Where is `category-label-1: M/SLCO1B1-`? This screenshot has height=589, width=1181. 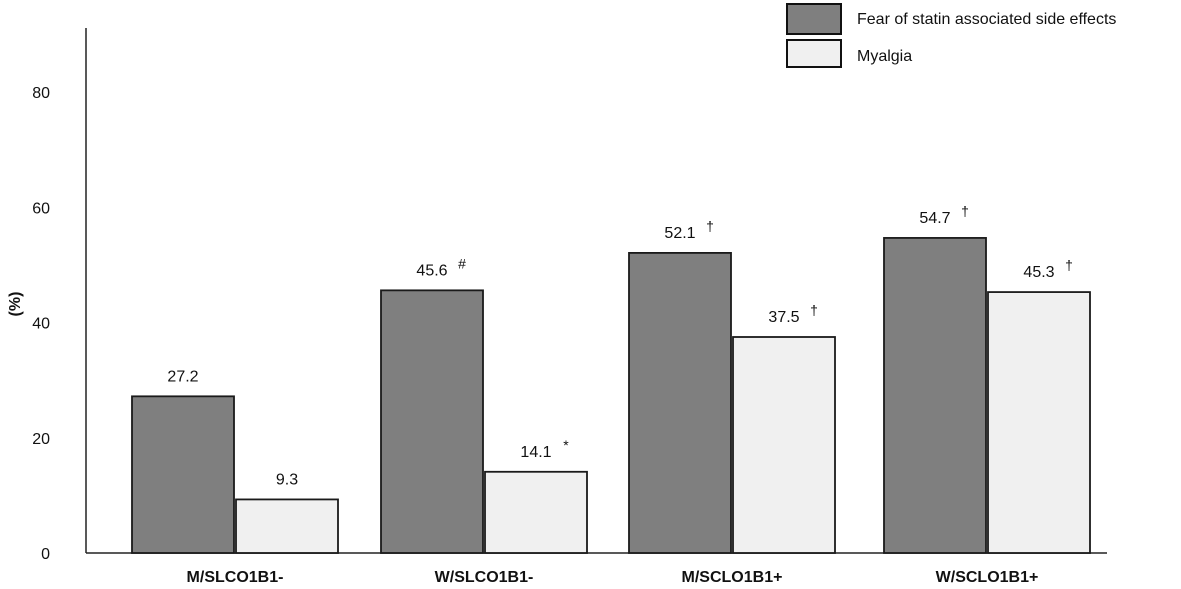
category-label-1: M/SLCO1B1- is located at coordinates (235, 577).